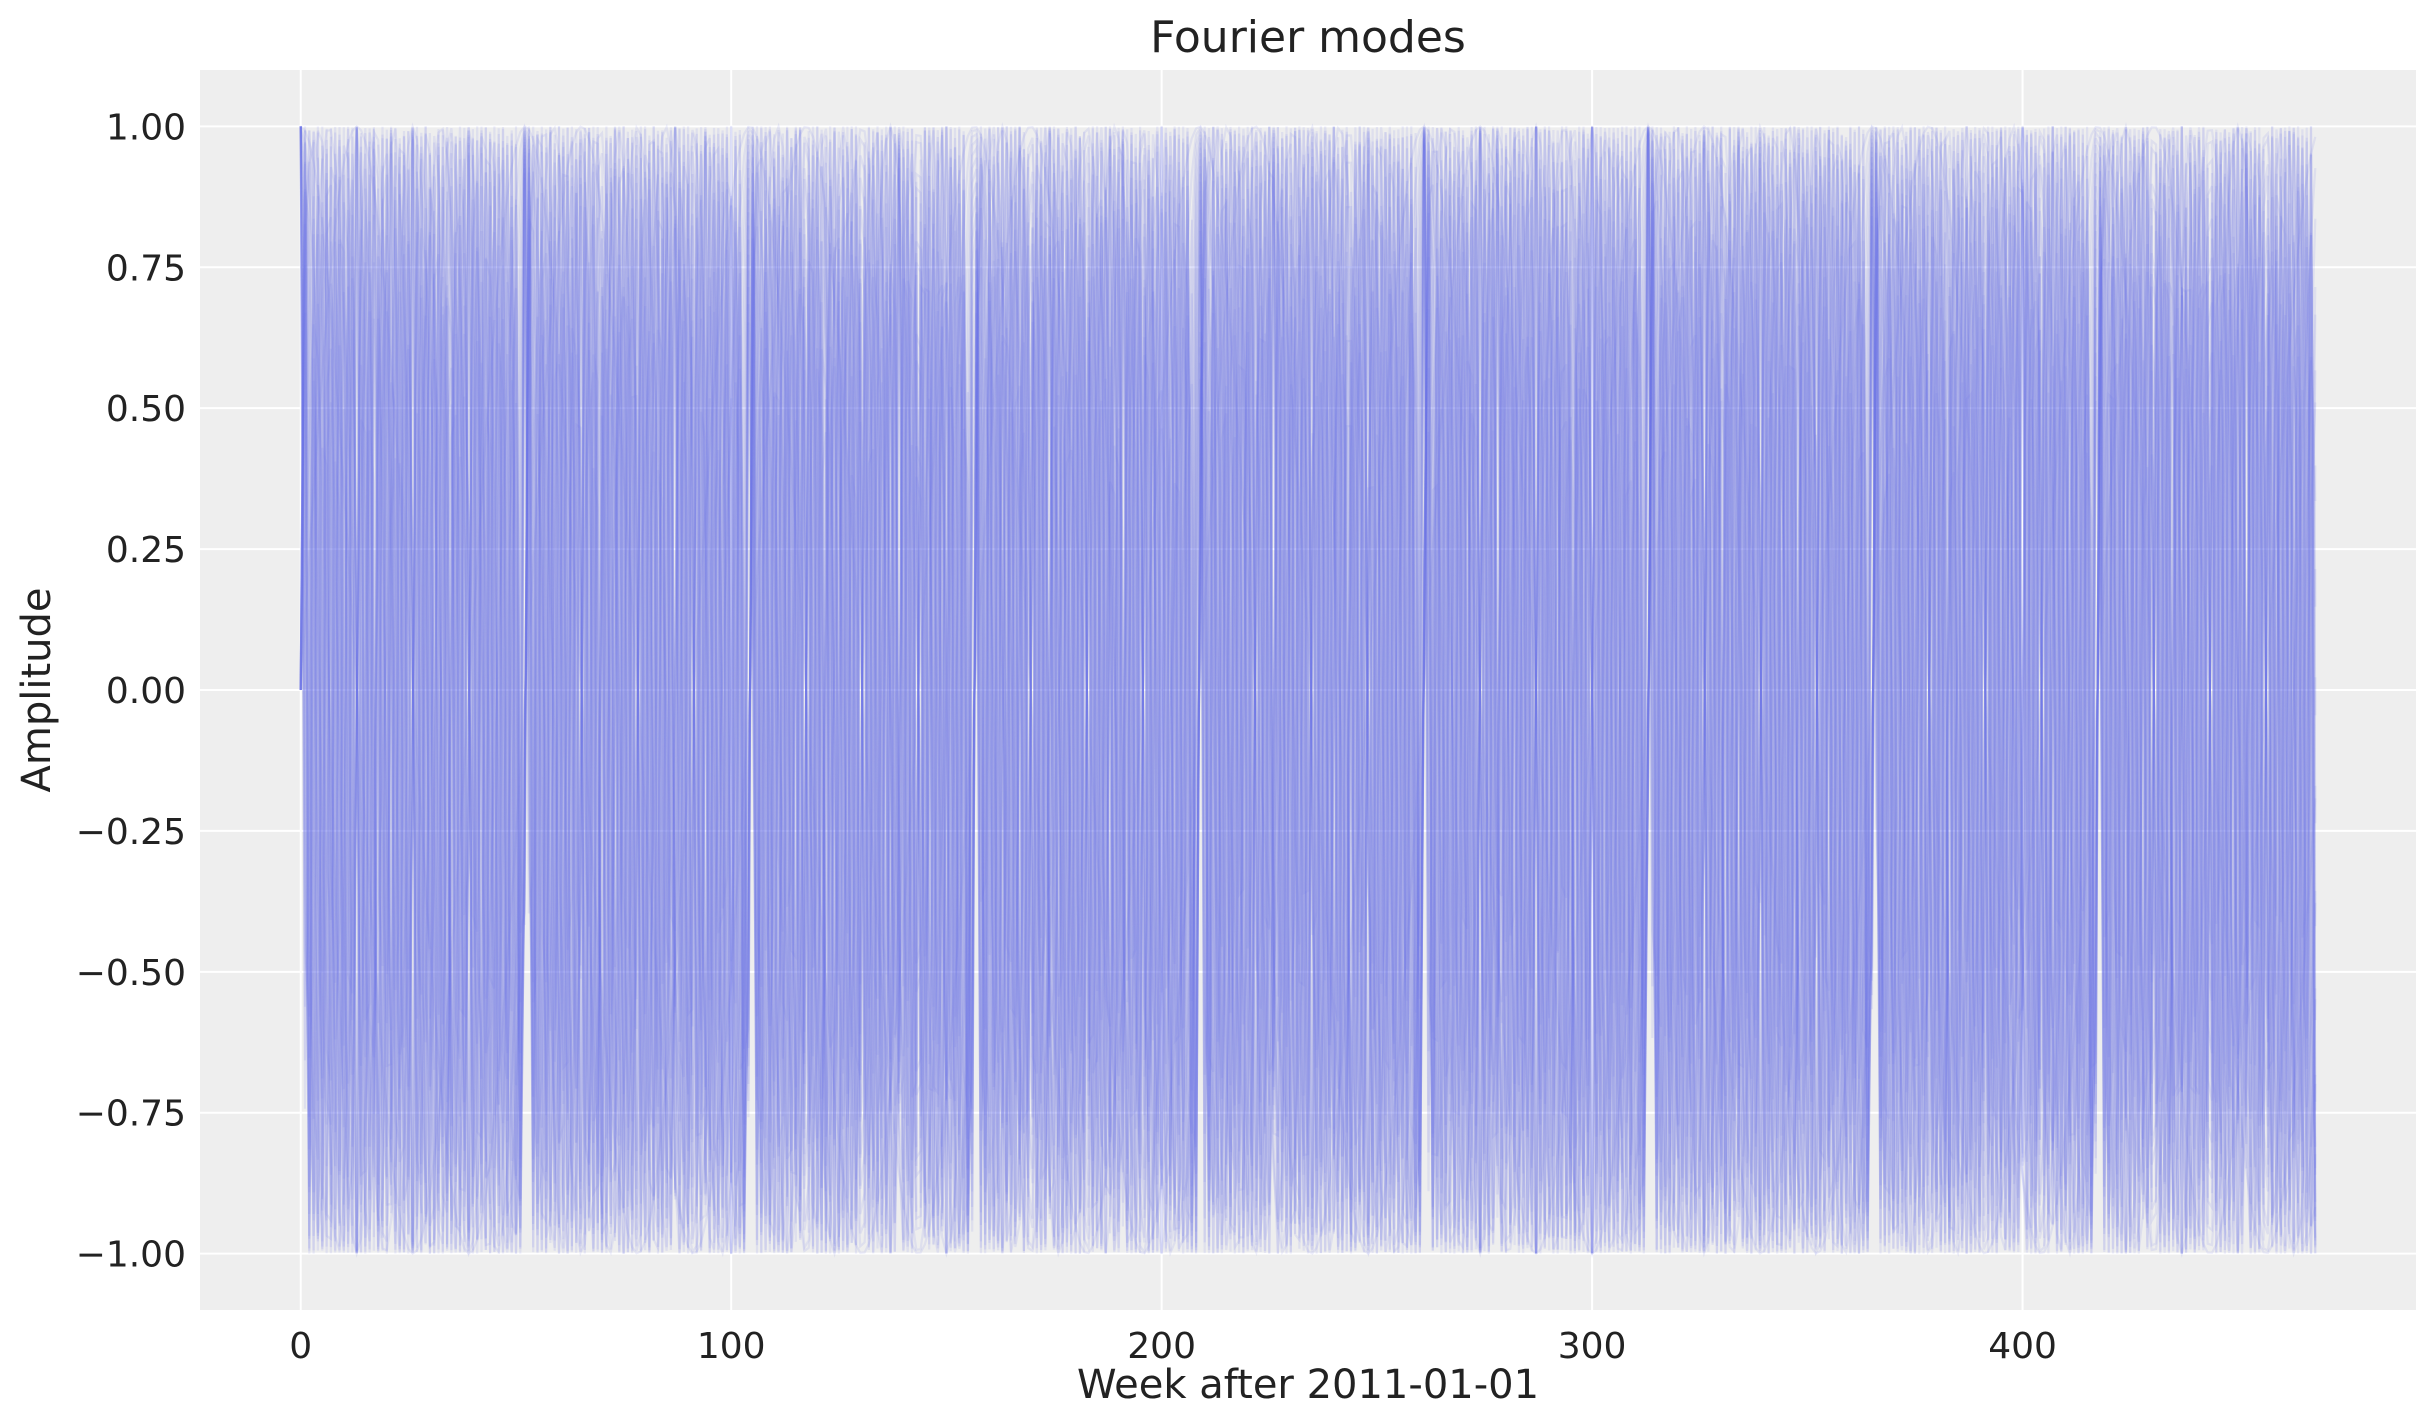 This screenshot has width=2423, height=1423. Describe the element at coordinates (2022, 1346) in the screenshot. I see `x-tick-label: 400` at that location.